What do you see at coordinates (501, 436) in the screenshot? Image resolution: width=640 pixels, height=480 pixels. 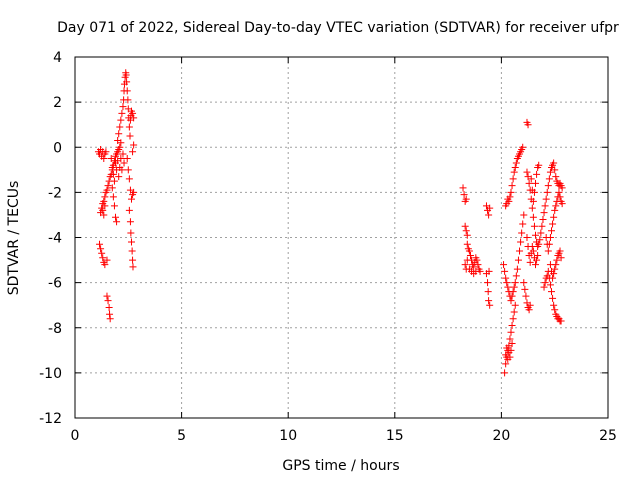 I see `x-tick-label: 20` at bounding box center [501, 436].